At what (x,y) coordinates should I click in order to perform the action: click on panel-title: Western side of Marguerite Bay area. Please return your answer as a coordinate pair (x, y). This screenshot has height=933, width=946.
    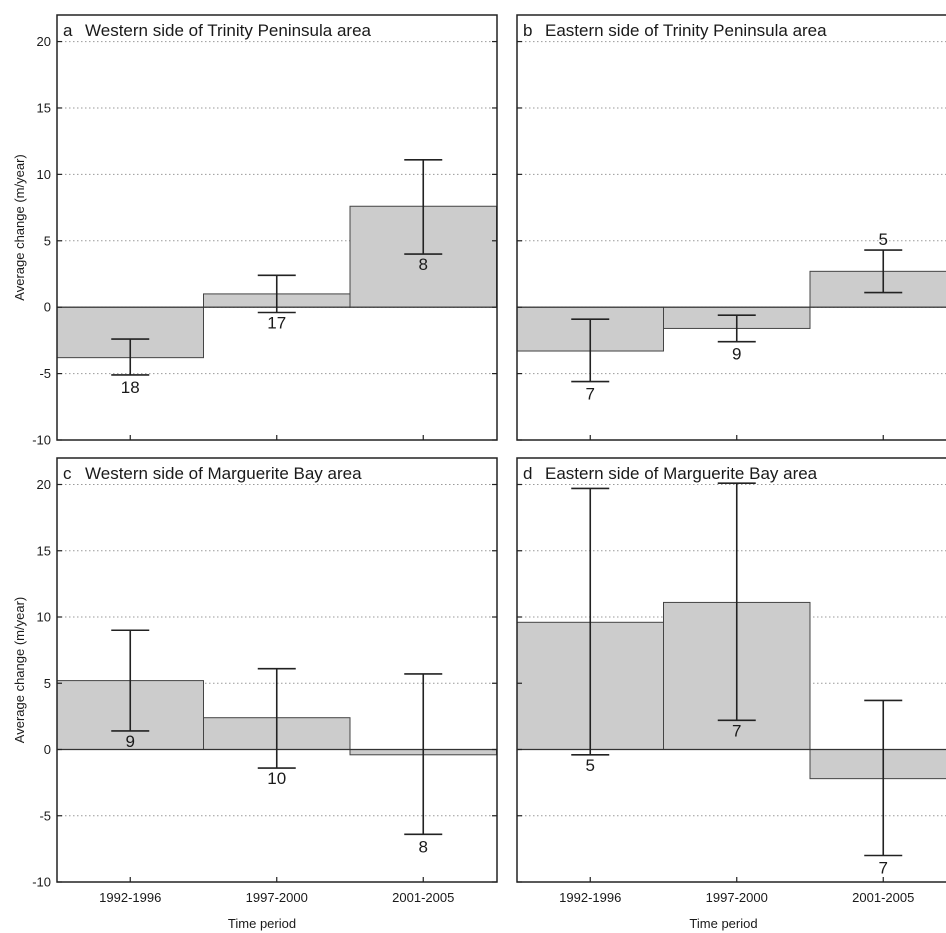
    Looking at the image, I should click on (223, 473).